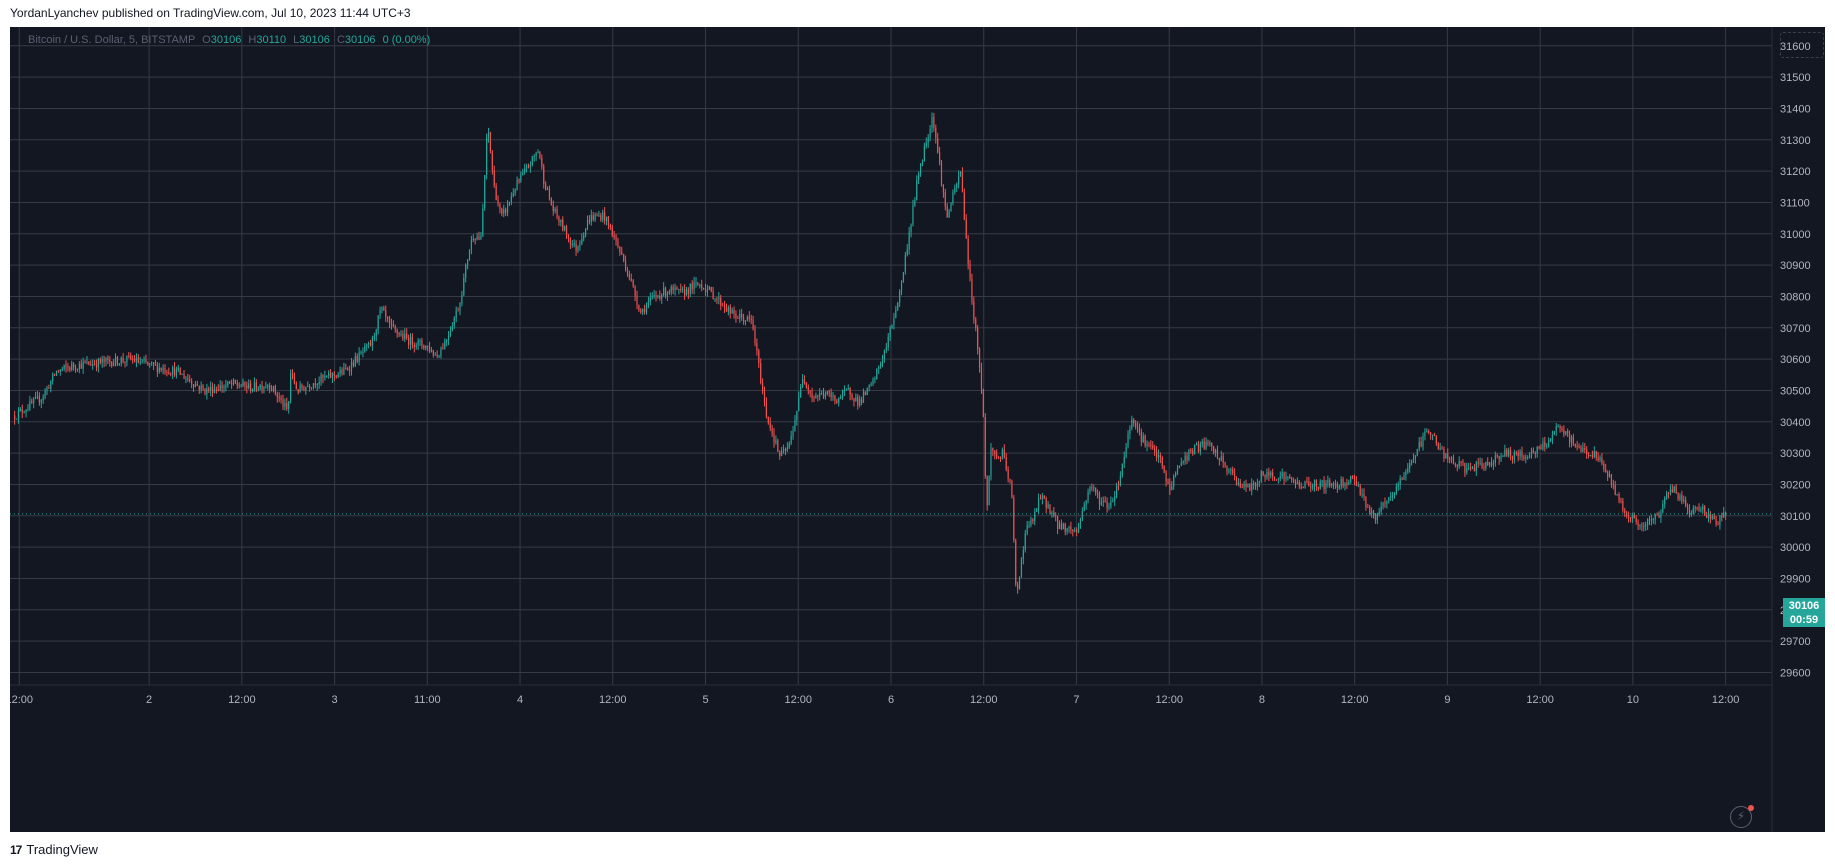 The width and height of the screenshot is (1835, 867). Describe the element at coordinates (1802, 45) in the screenshot. I see `chart-settings-button` at that location.